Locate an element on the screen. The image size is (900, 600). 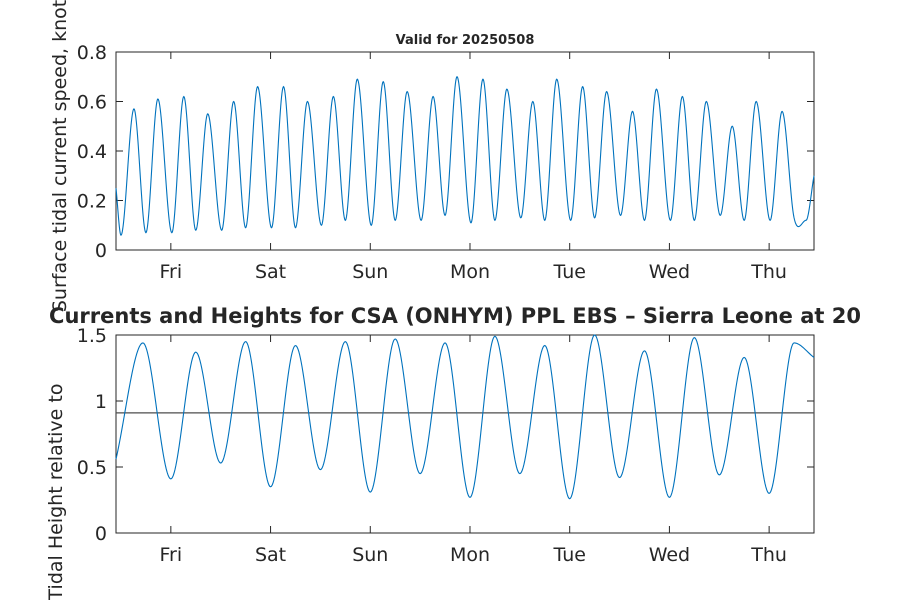
tidal-height-x-tick-label: Thu is located at coordinates (768, 555).